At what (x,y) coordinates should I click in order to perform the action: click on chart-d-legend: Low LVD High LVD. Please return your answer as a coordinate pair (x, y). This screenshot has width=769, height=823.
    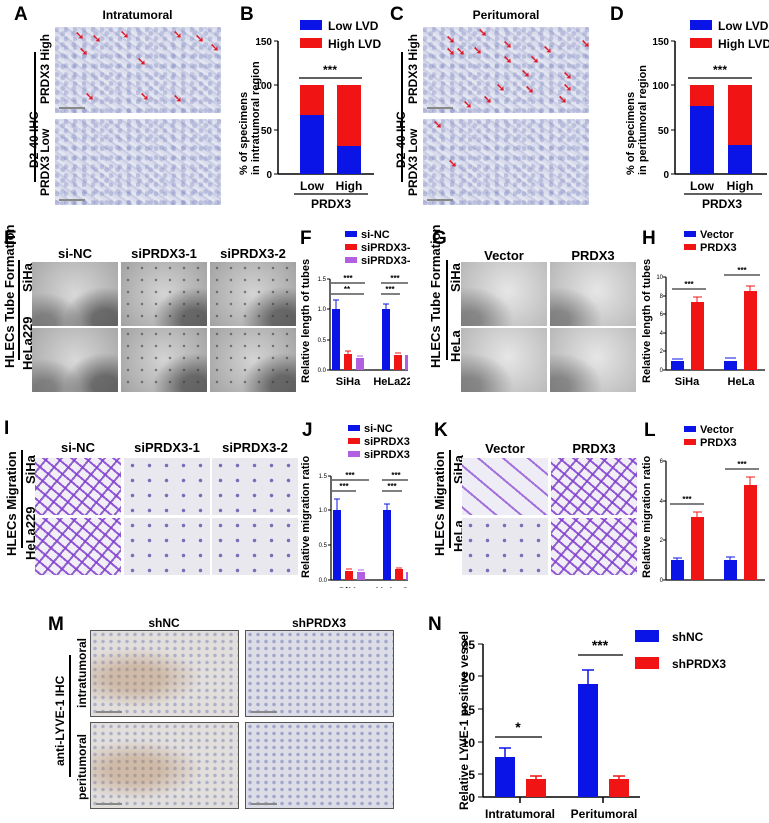
    Looking at the image, I should click on (729, 35).